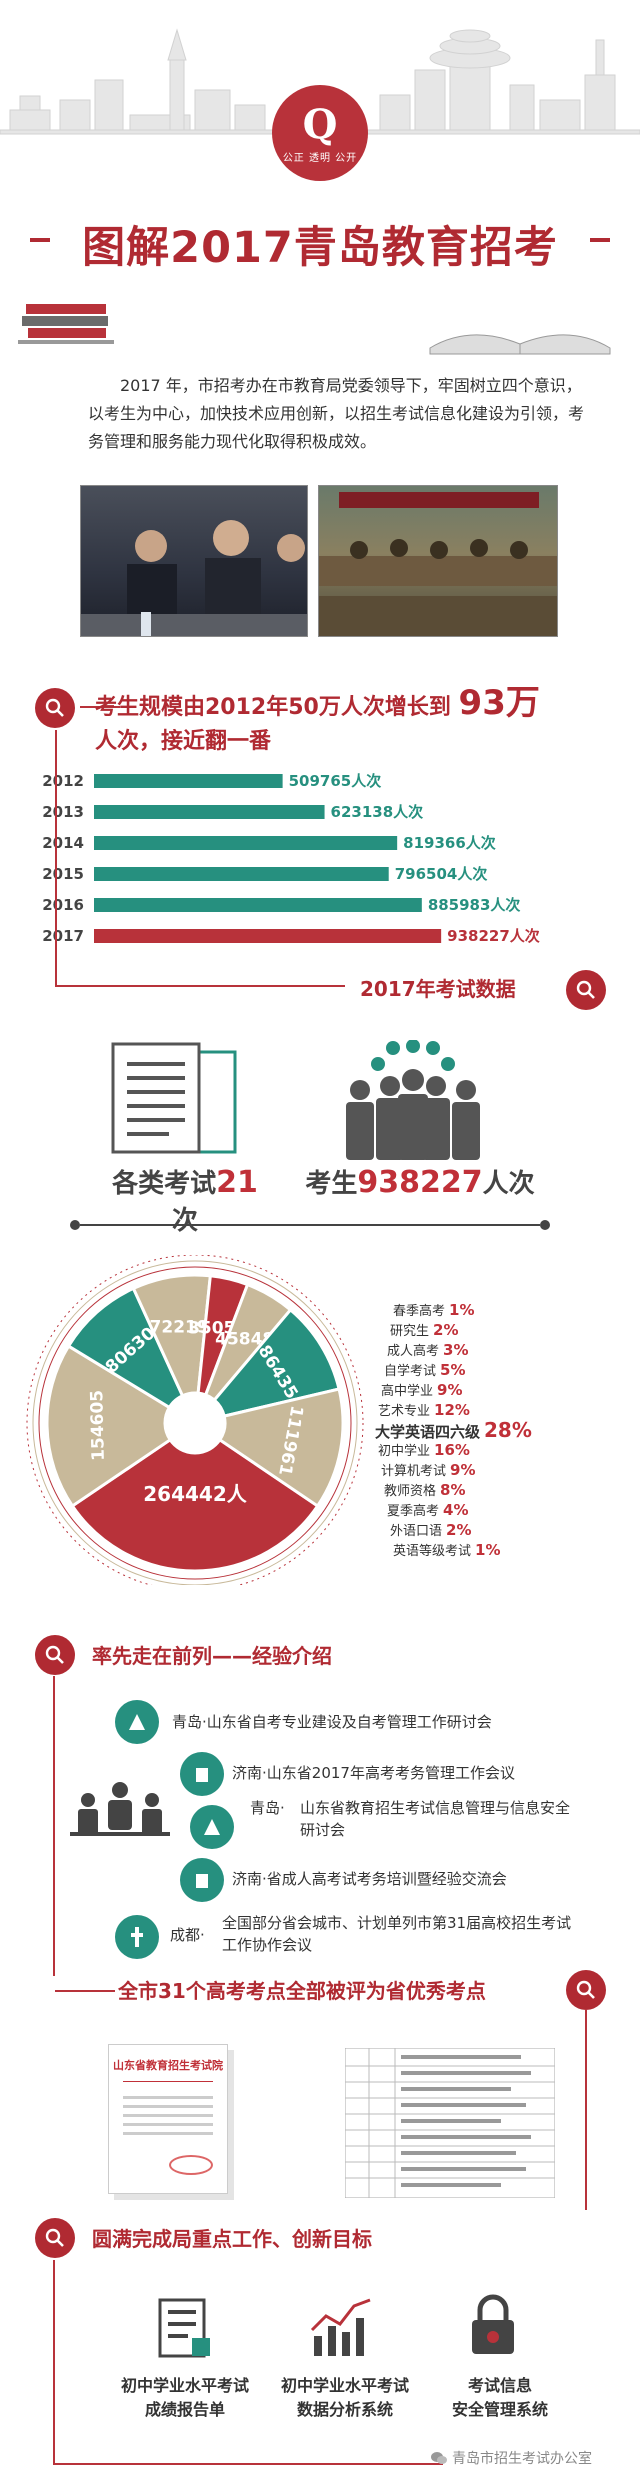 The height and width of the screenshot is (2481, 640). Describe the element at coordinates (185, 1200) in the screenshot. I see `exam-types-stat: 各类考试21 次` at that location.